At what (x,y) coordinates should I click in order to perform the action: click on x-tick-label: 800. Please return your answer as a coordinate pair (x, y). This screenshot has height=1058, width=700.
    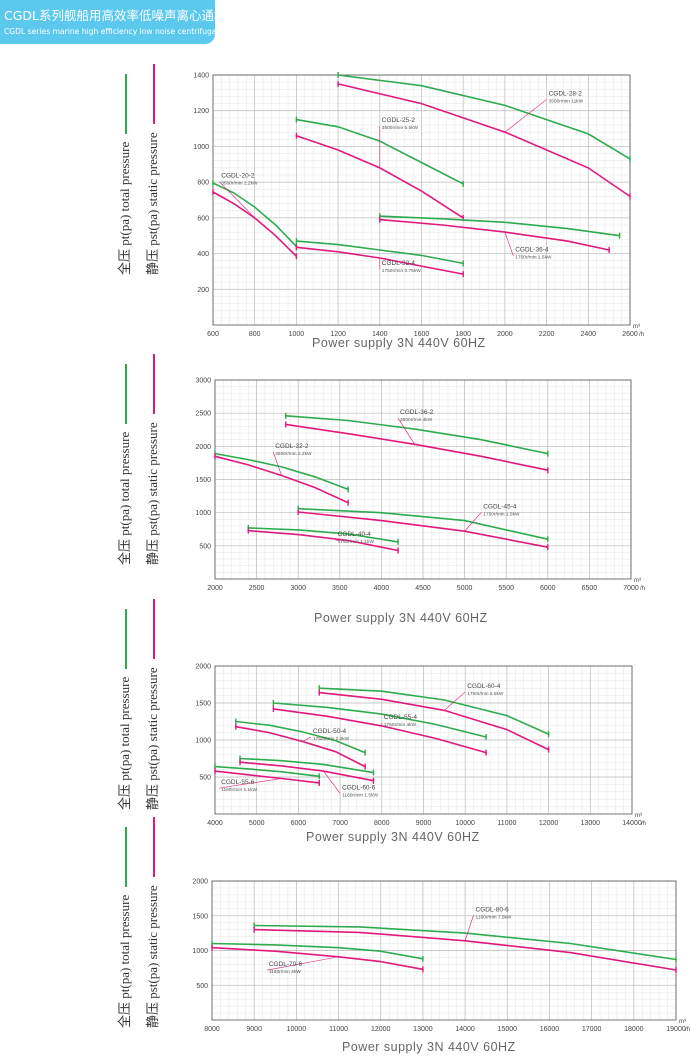
    Looking at the image, I should click on (255, 334).